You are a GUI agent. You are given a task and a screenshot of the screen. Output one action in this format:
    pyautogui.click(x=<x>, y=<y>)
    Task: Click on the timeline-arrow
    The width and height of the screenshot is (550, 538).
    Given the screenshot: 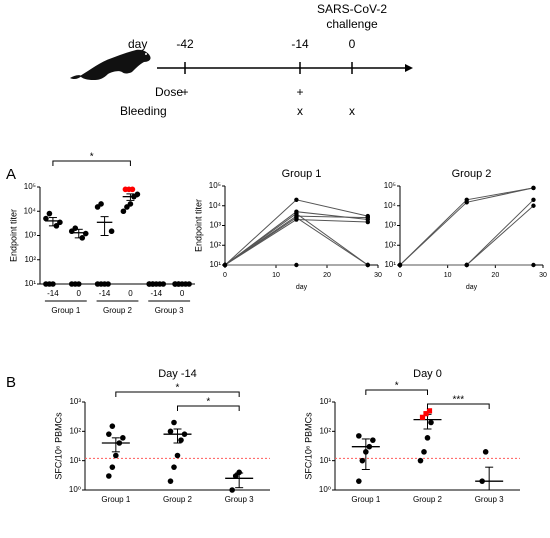 What is the action you would take?
    pyautogui.click(x=409, y=68)
    